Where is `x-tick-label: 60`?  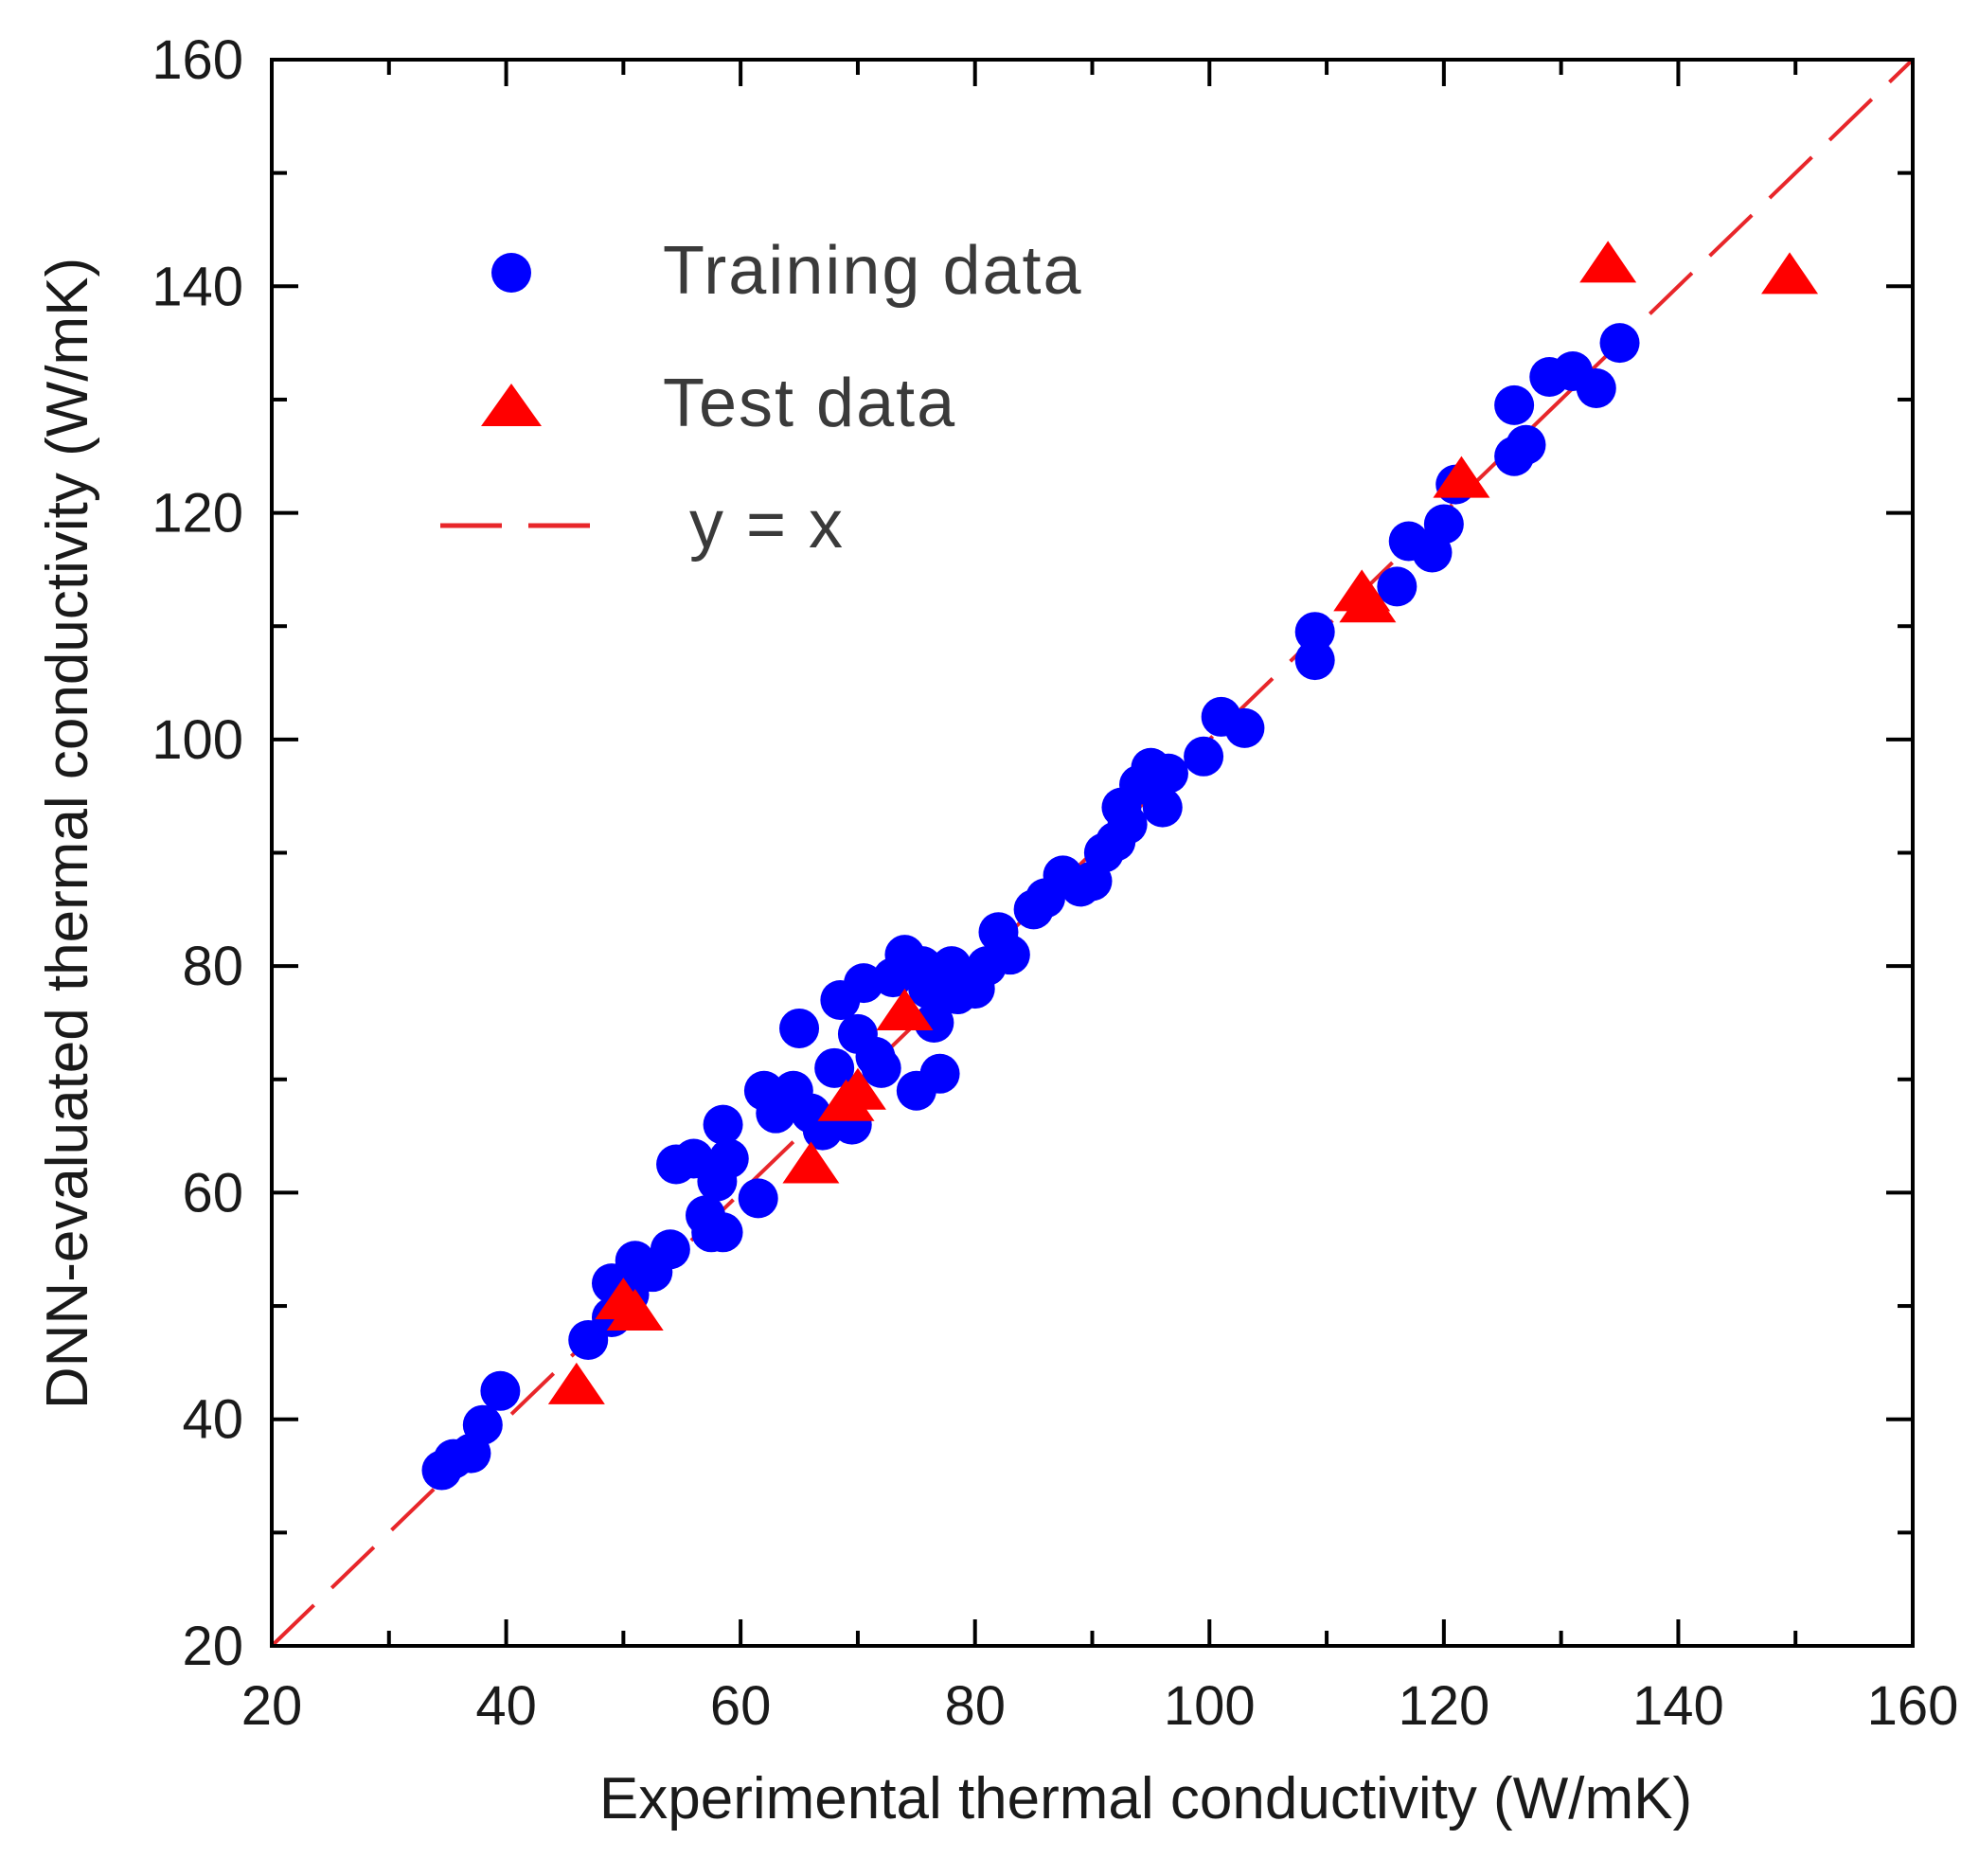
x-tick-label: 60 is located at coordinates (741, 1706).